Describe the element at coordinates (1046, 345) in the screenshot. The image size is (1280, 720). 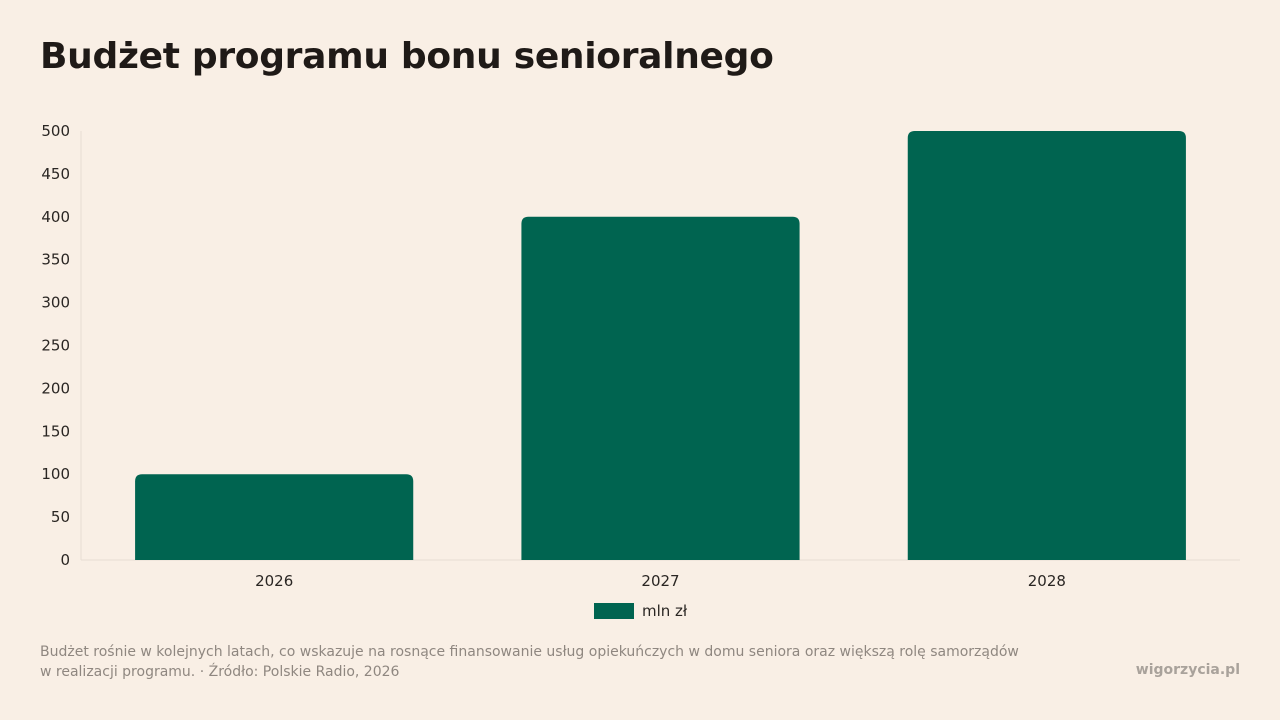
I see `bar-2028` at that location.